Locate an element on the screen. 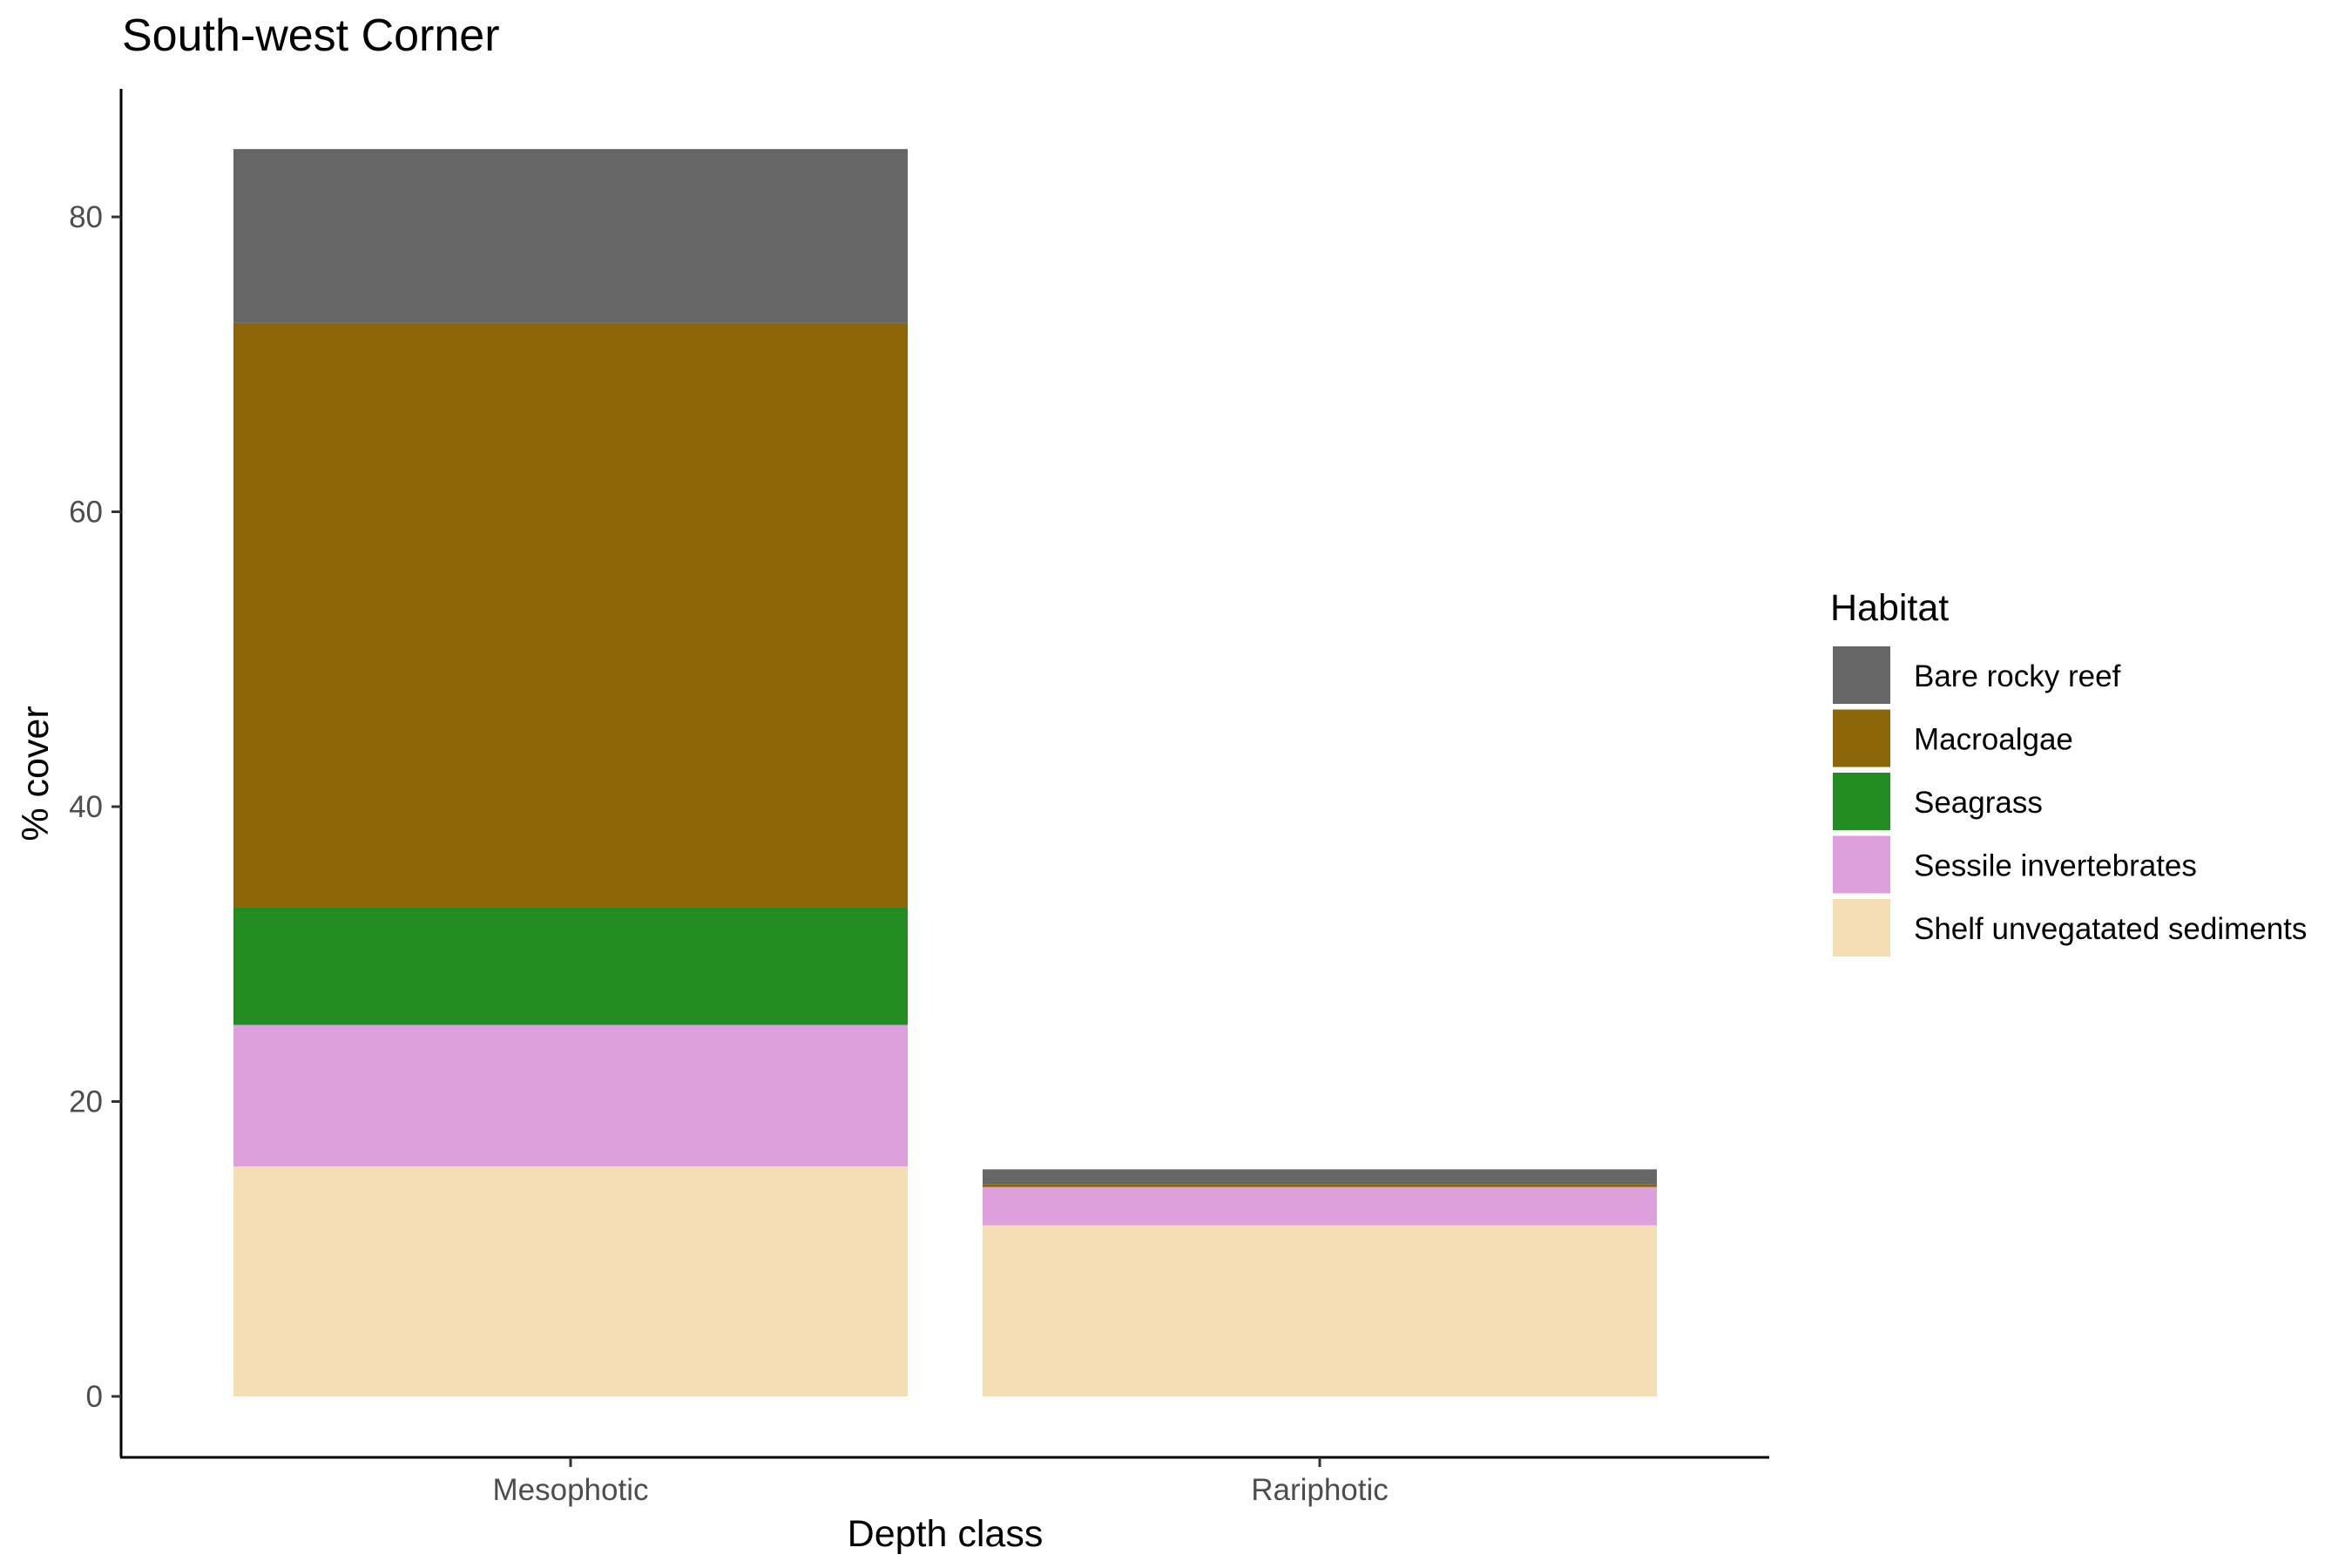  bar-mesophotic-macroalgae is located at coordinates (570, 615).